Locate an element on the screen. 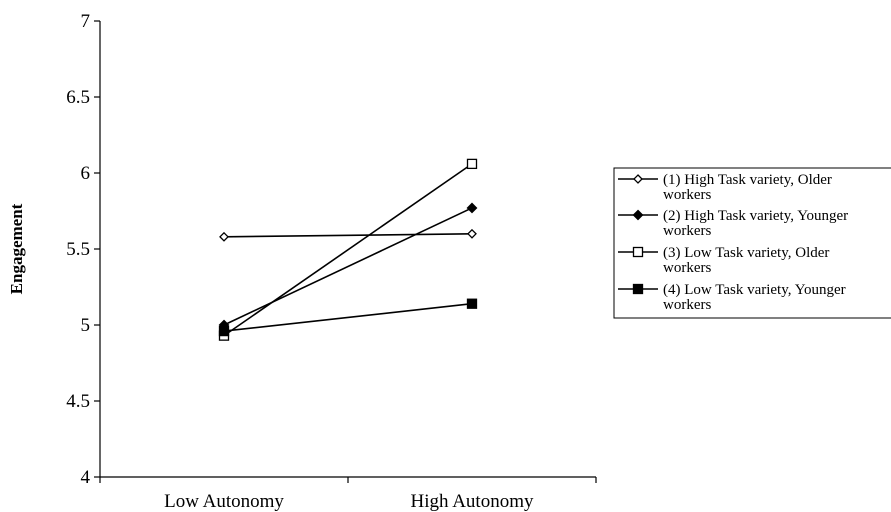  legend-item: (4) Low Task variety, Younger workers is located at coordinates (732, 297).